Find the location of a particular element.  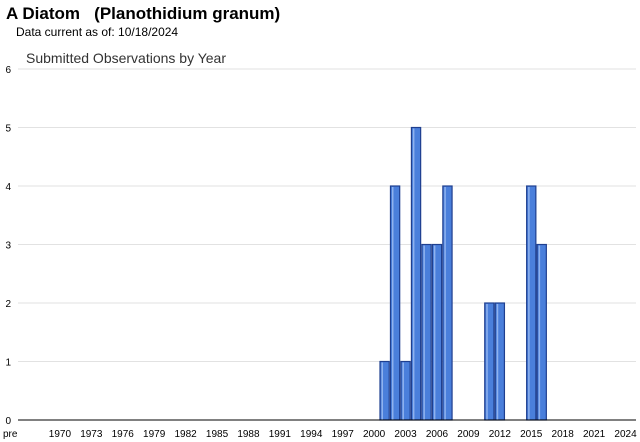

bar-2003 is located at coordinates (405, 390).